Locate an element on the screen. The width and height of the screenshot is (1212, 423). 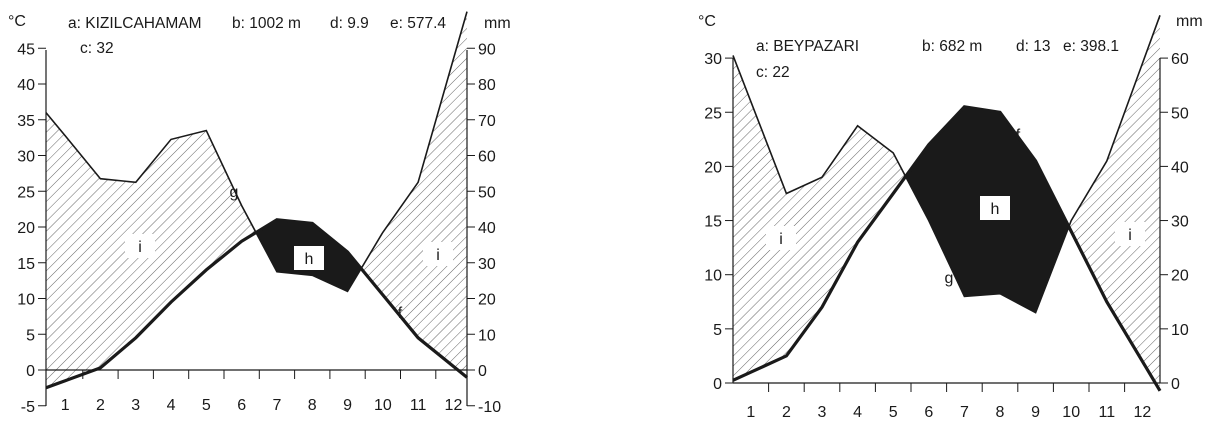
c-label: c: 32 is located at coordinates (97, 48).